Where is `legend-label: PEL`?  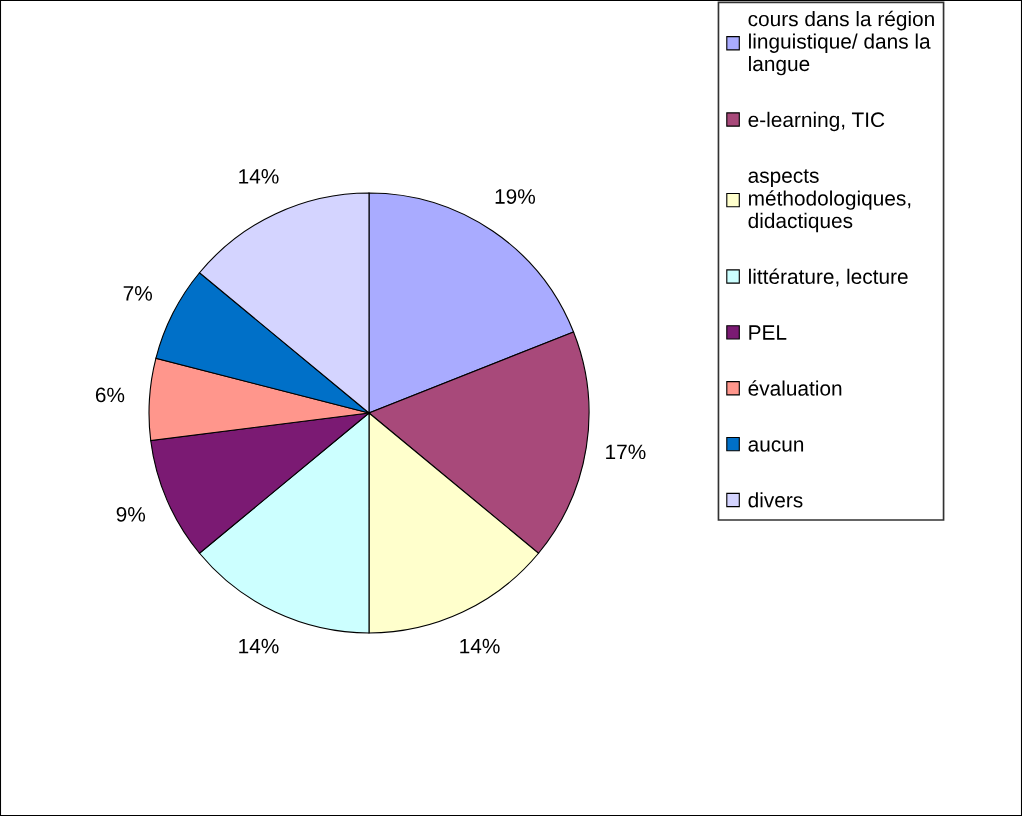 legend-label: PEL is located at coordinates (768, 332).